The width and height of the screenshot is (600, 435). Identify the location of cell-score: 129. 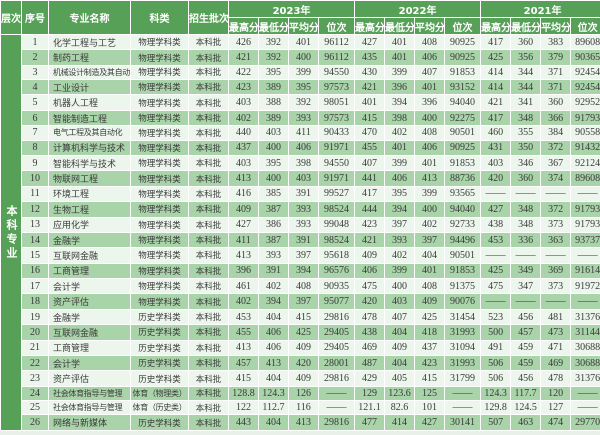
(370, 393).